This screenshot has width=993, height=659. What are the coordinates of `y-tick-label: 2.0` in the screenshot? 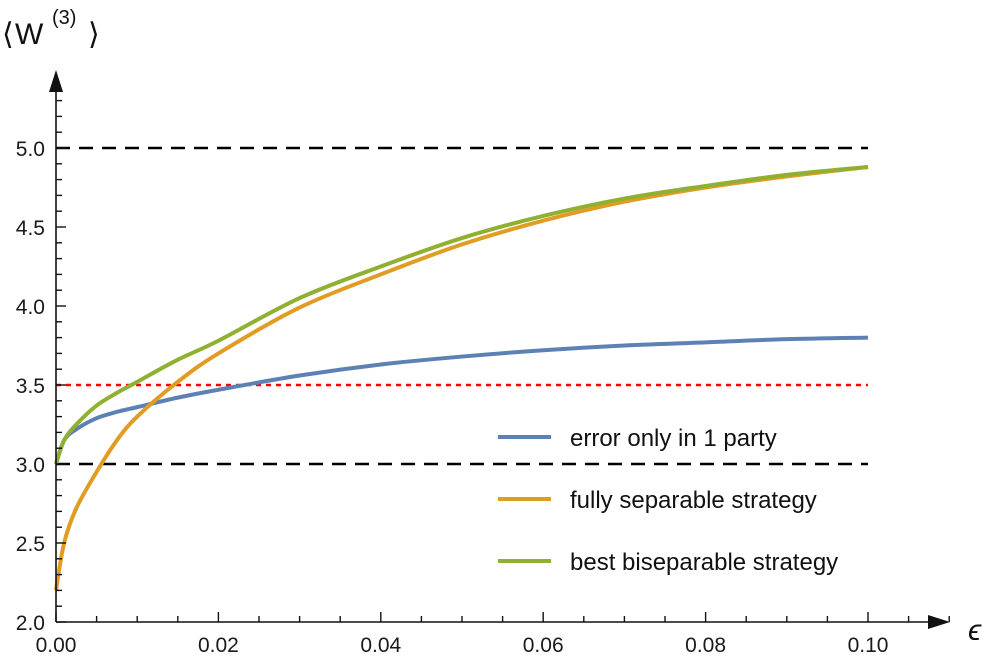 It's located at (30, 623).